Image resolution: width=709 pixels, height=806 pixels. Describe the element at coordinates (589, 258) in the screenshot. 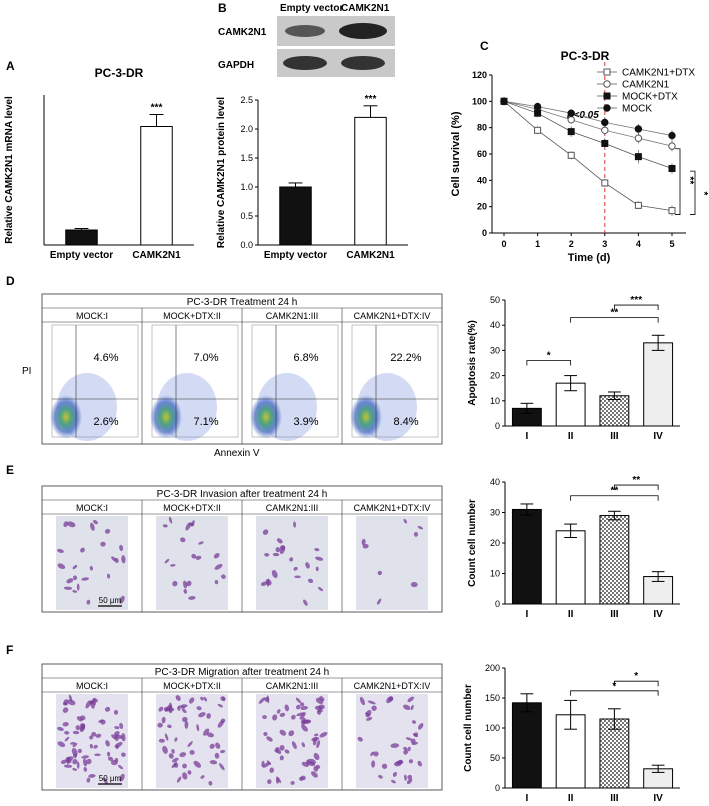

I see `x-axis-label: Time (d)` at that location.